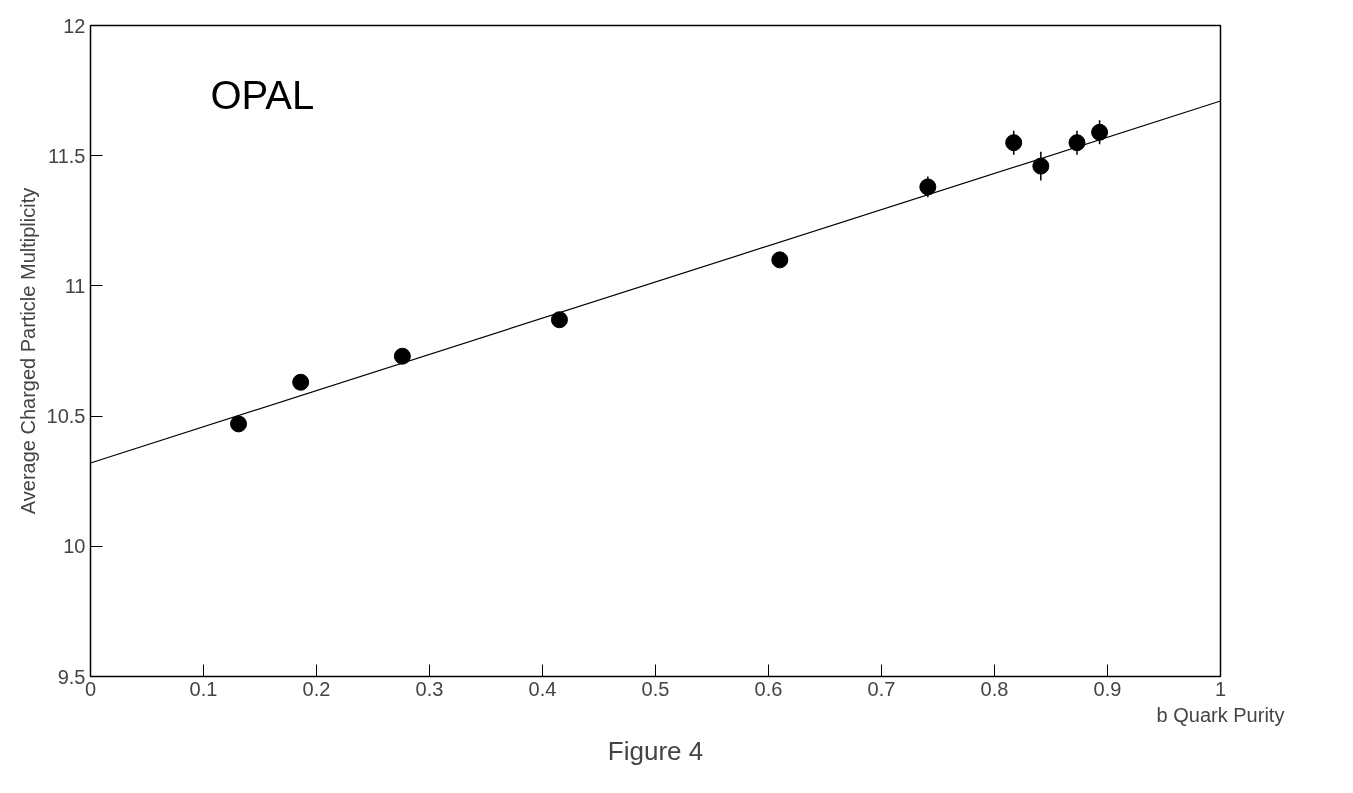 The height and width of the screenshot is (793, 1353). What do you see at coordinates (27, 351) in the screenshot?
I see `y-axis-title: Average Charged Particle Multiplicity` at bounding box center [27, 351].